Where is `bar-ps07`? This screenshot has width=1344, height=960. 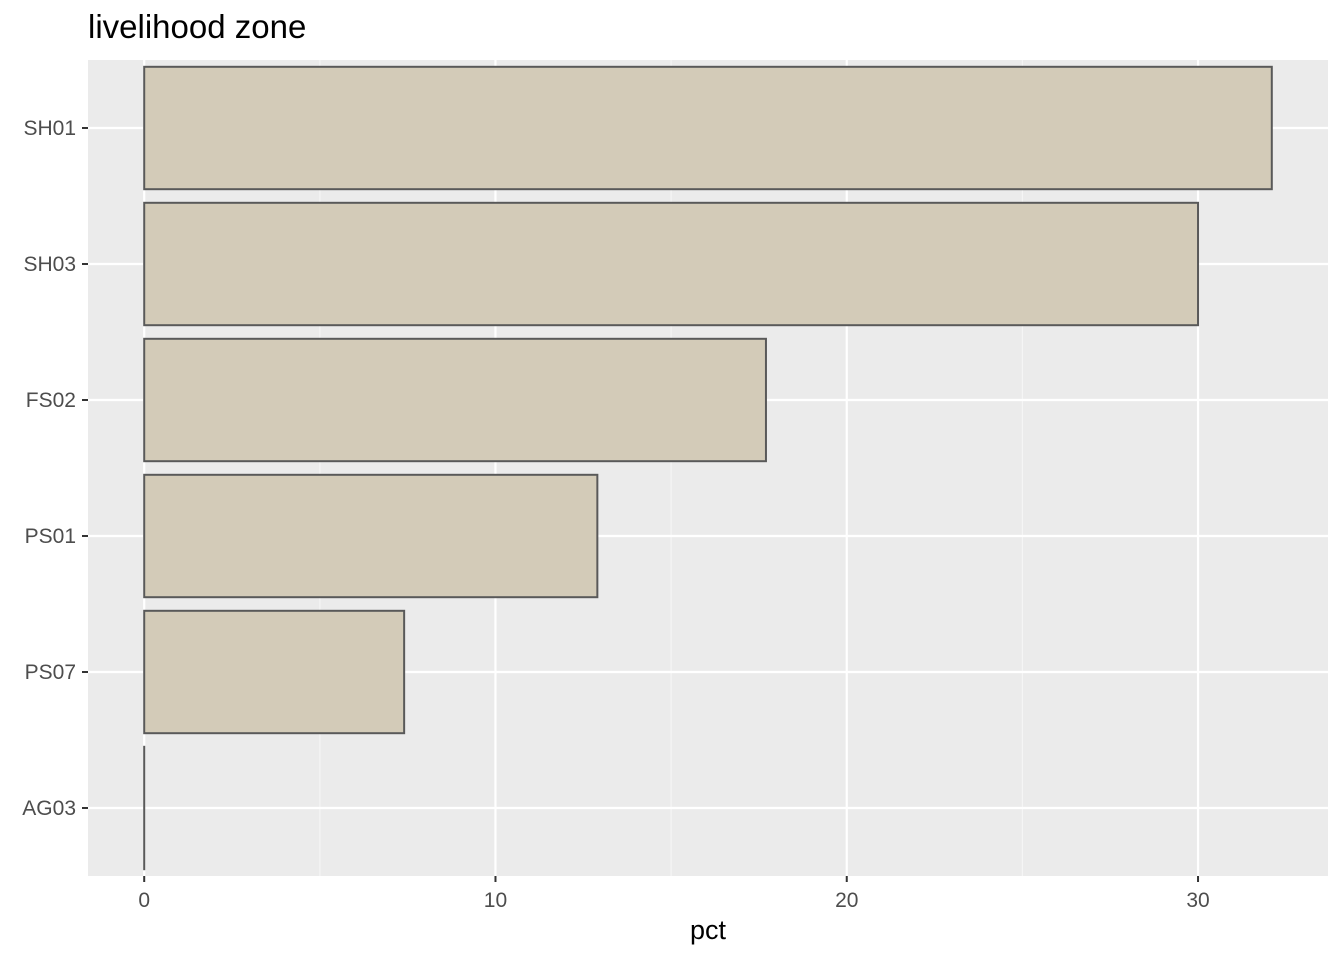 bar-ps07 is located at coordinates (274, 672).